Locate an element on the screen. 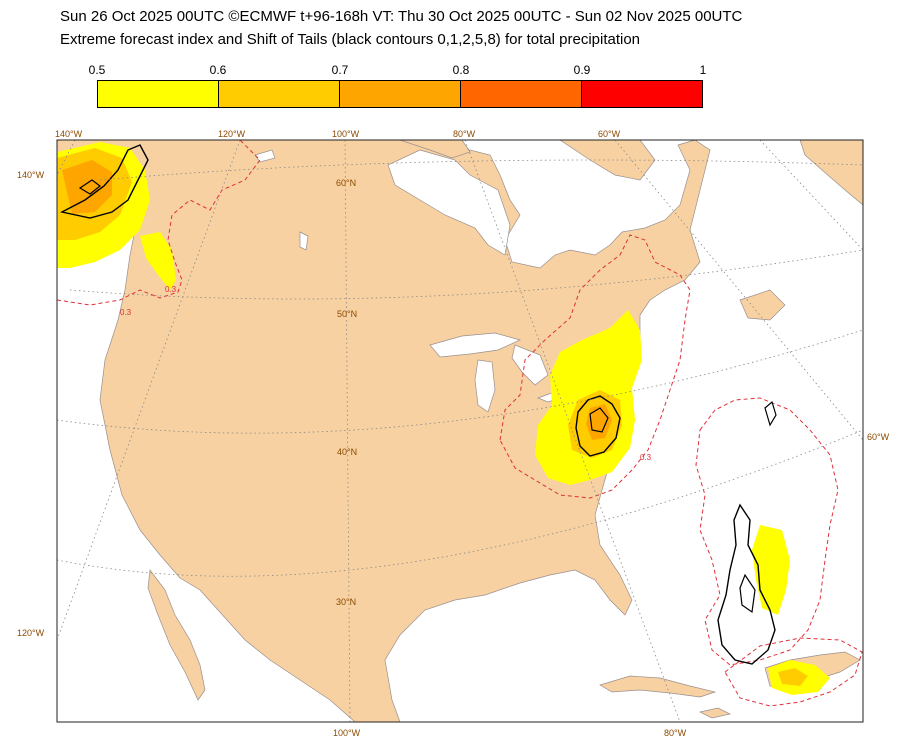  land-jamaica is located at coordinates (715, 713).